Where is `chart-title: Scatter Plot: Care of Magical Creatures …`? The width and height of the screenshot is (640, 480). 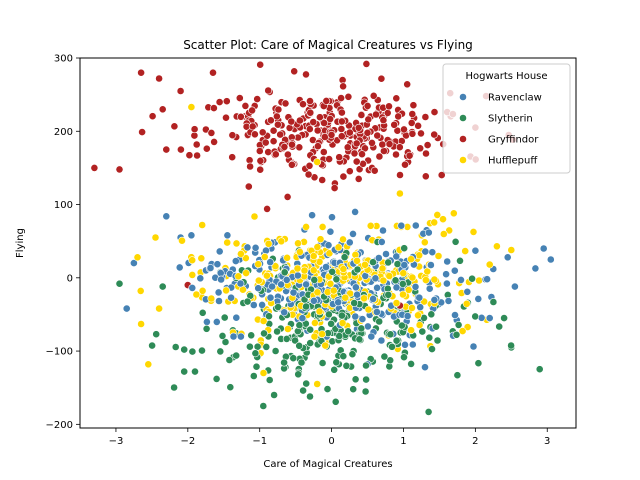
chart-title: Scatter Plot: Care of Magical Creatures … is located at coordinates (328, 45).